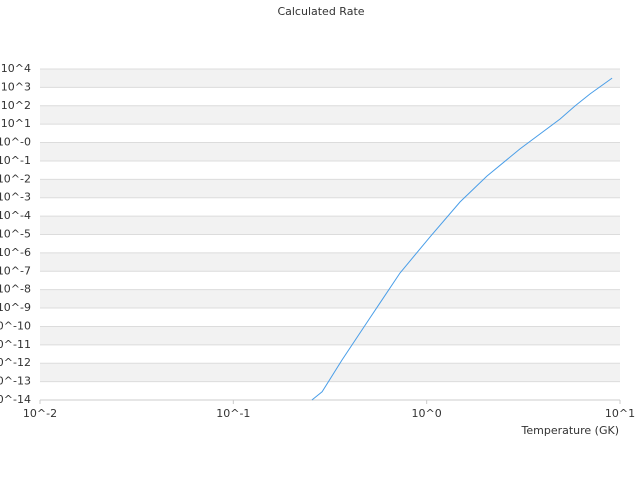 The height and width of the screenshot is (484, 640). What do you see at coordinates (15, 289) in the screenshot?
I see `y-tick-label: 10^-8` at bounding box center [15, 289].